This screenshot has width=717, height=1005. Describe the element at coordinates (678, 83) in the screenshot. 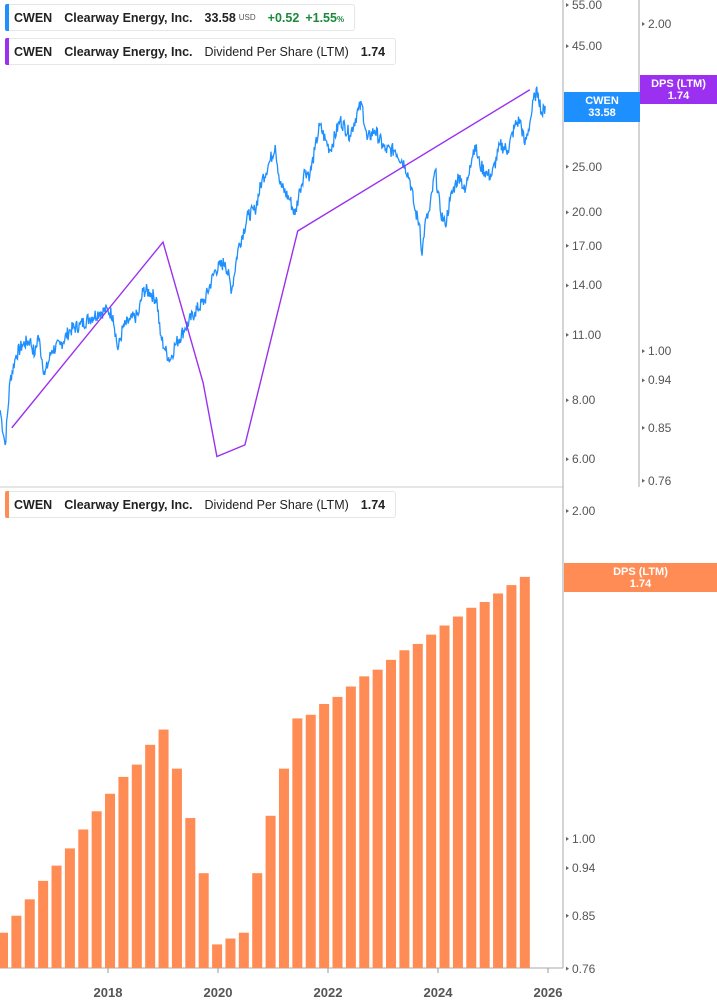

I see `dps-top-tag-label: DPS (LTM)` at that location.